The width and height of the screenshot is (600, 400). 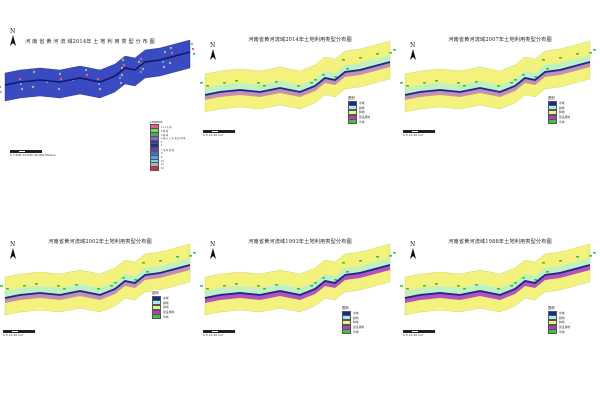 What do you see at coordinates (162, 169) in the screenshot?
I see `legend-label: 12` at bounding box center [162, 169].